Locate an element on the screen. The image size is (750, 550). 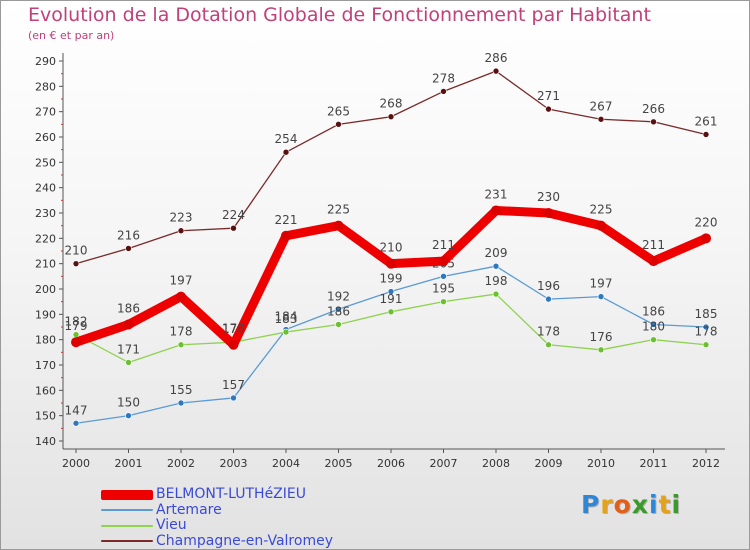
x-tick-label: 2011 is located at coordinates (654, 463).